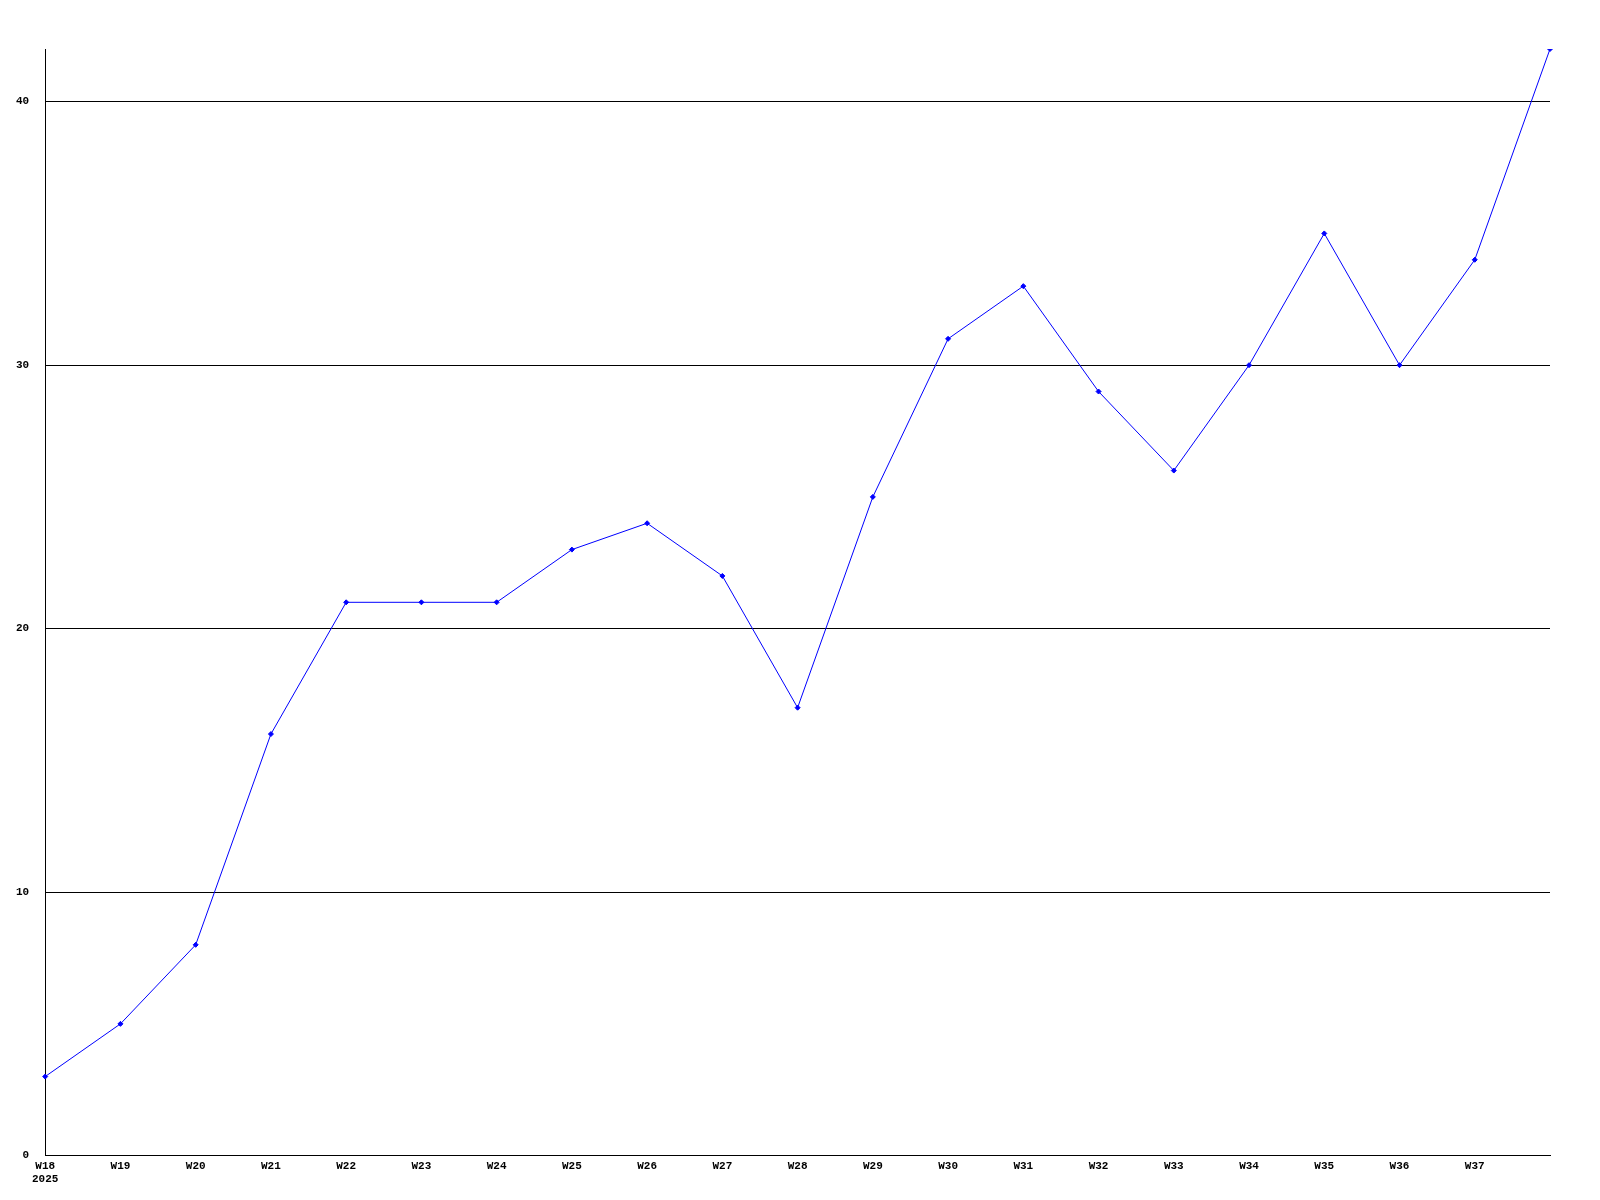 The image size is (1600, 1200). Describe the element at coordinates (1249, 1165) in the screenshot. I see `x-tick-label: W34` at that location.